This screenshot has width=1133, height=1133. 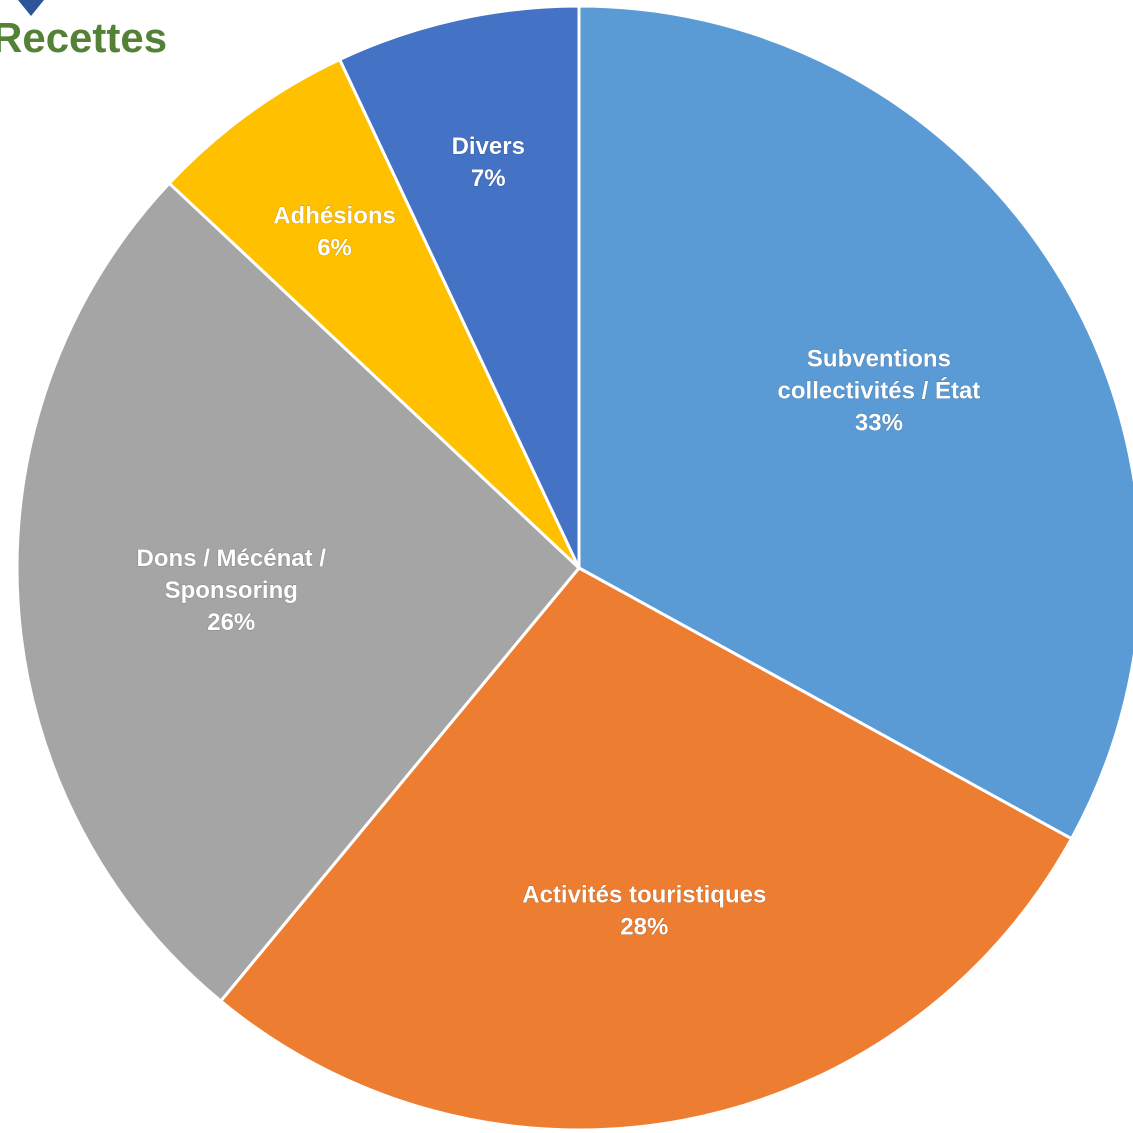 I want to click on logo-shape, so click(x=31, y=8).